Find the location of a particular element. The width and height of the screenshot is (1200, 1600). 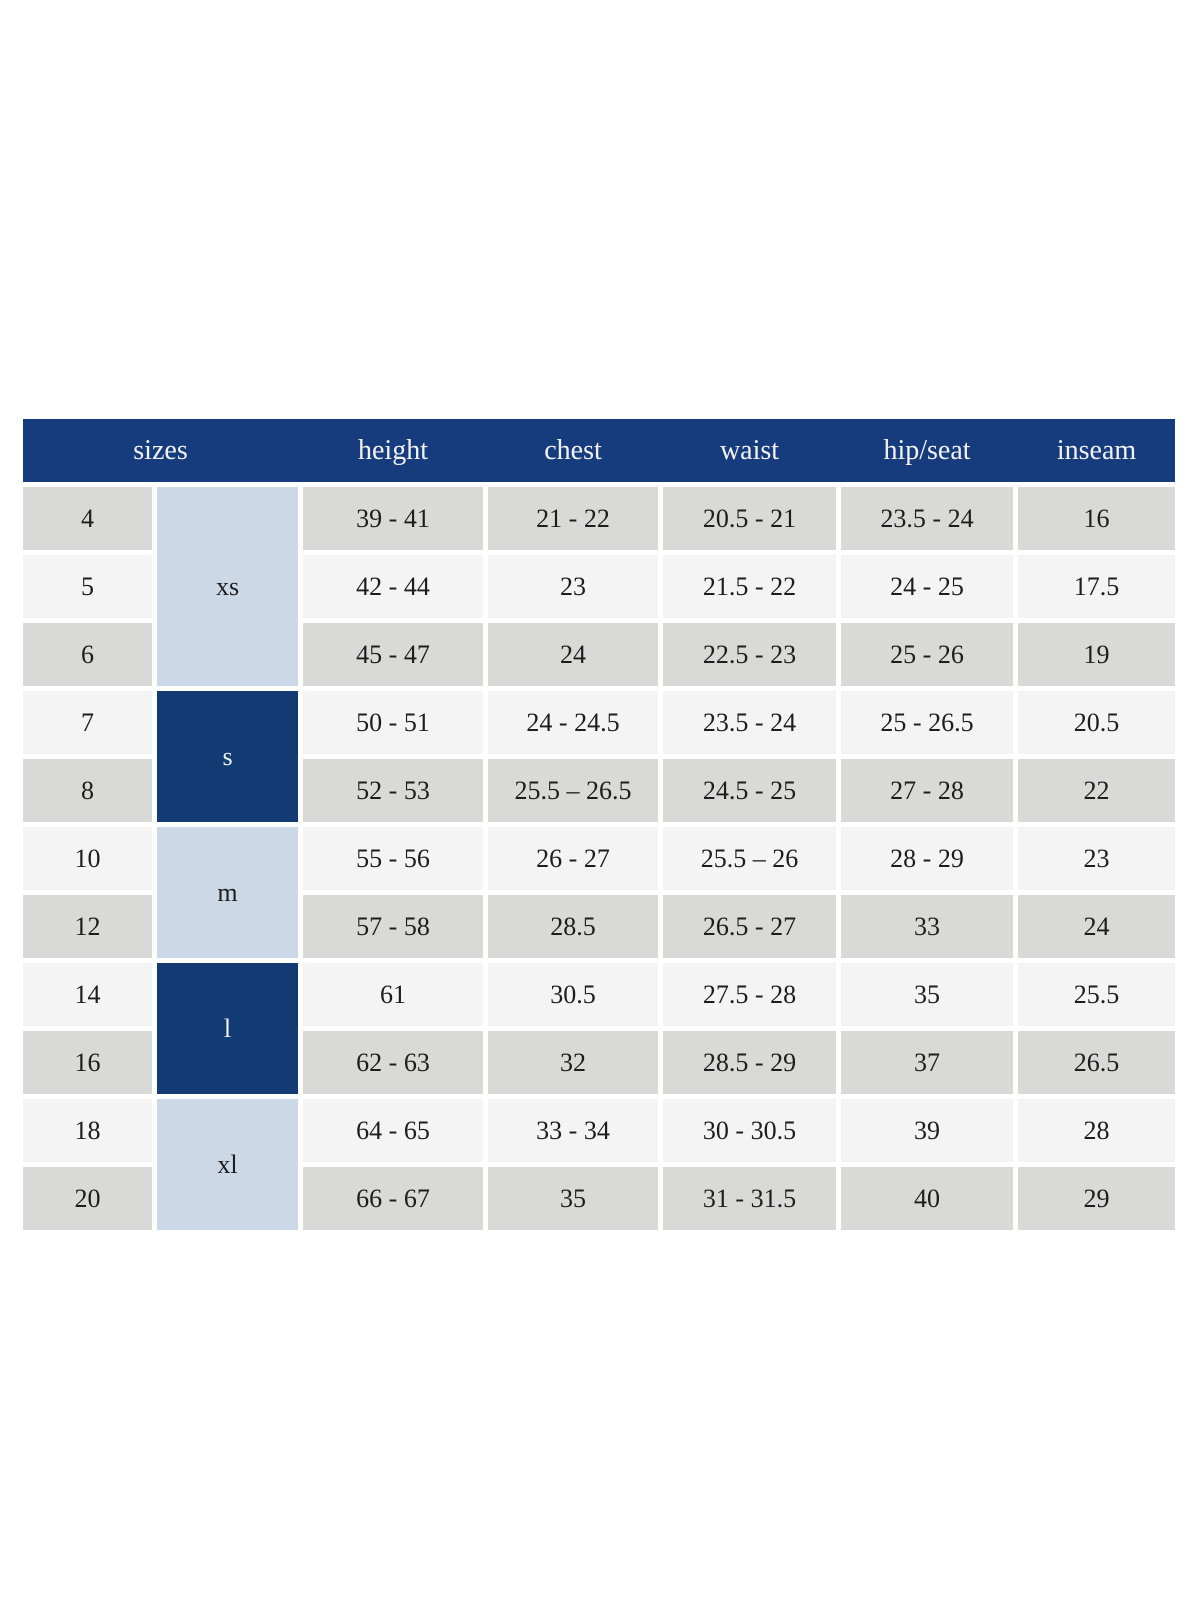

chest-value-cell: 32 is located at coordinates (573, 1062).